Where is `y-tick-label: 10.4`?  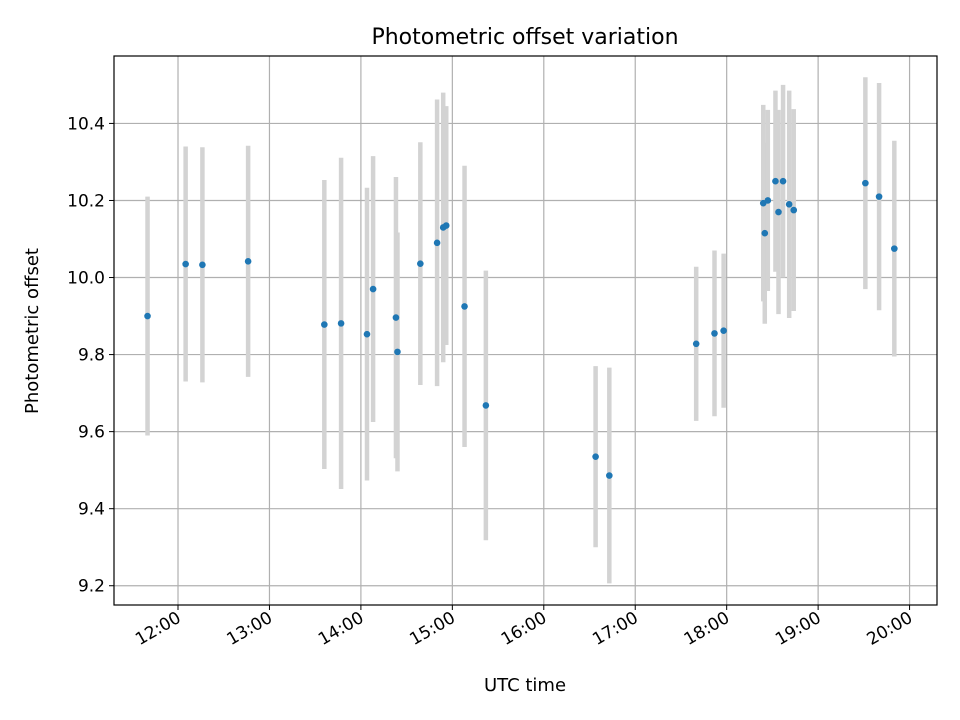 y-tick-label: 10.4 is located at coordinates (86, 124).